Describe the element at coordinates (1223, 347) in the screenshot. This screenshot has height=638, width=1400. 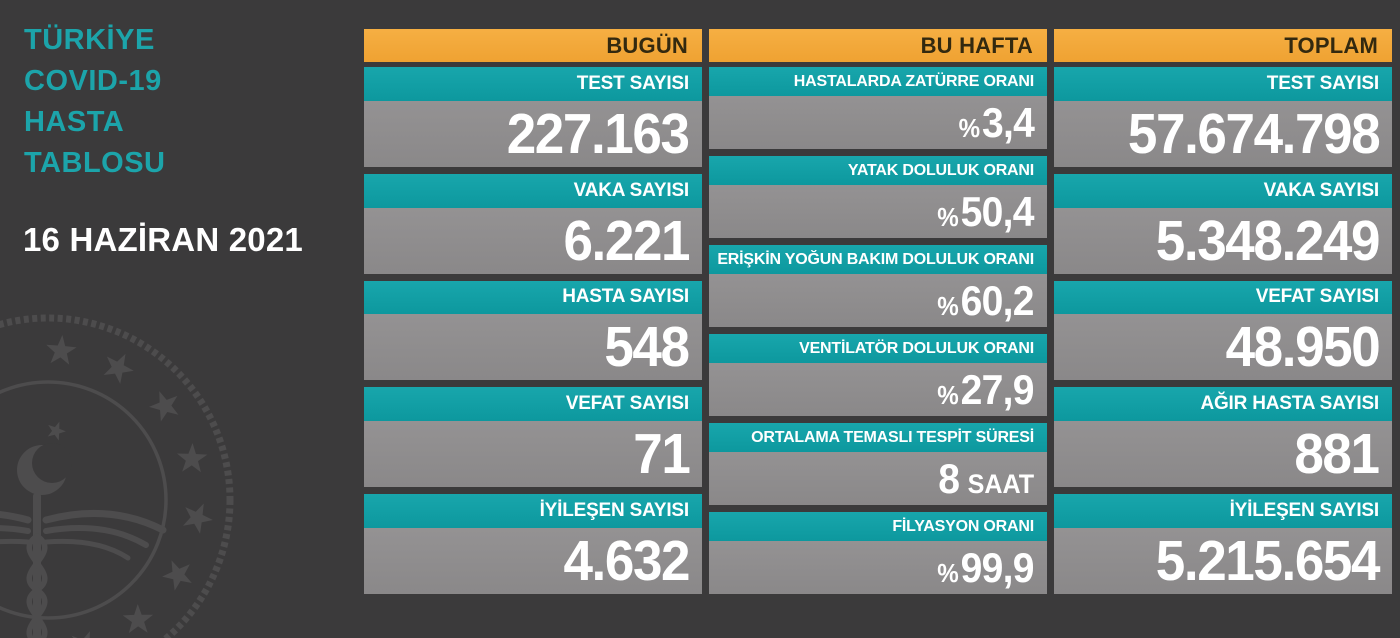
I see `stat-value: 48.950` at that location.